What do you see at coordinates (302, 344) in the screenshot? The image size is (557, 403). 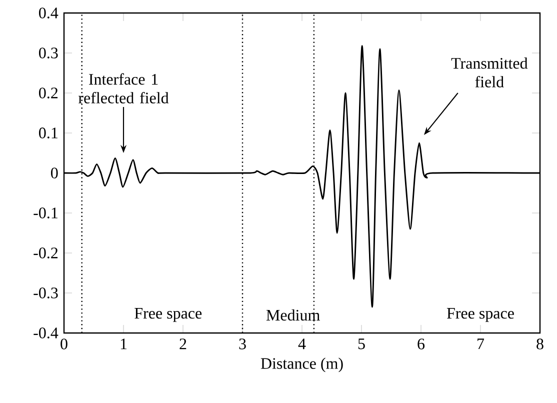 I see `x-tick-label: 4` at bounding box center [302, 344].